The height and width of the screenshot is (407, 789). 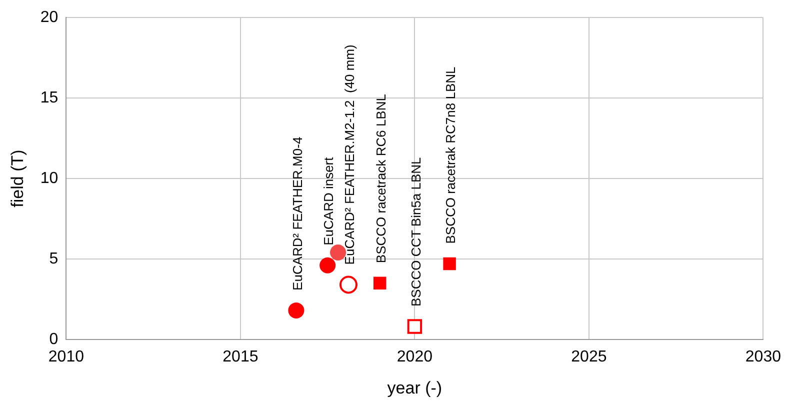 I want to click on x-axis-title: year (-), so click(x=414, y=388).